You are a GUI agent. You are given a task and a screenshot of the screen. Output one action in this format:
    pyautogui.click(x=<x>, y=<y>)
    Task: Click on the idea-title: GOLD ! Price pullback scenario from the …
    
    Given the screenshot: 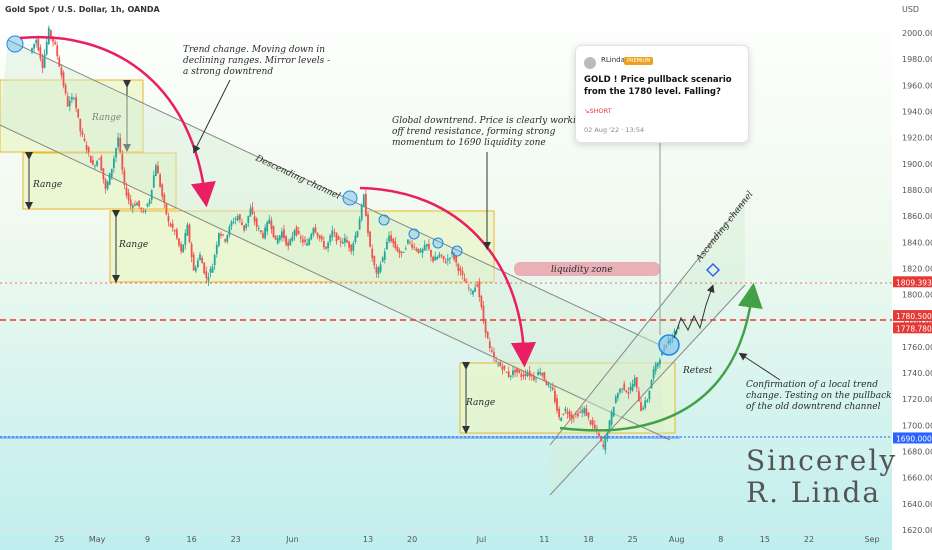 What is the action you would take?
    pyautogui.click(x=658, y=86)
    